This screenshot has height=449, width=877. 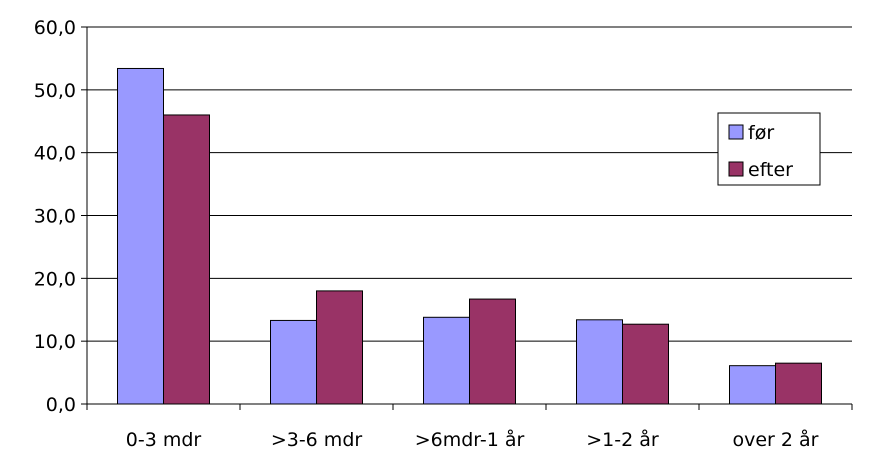 What do you see at coordinates (55, 342) in the screenshot?
I see `y-tick-label: 10,0` at bounding box center [55, 342].